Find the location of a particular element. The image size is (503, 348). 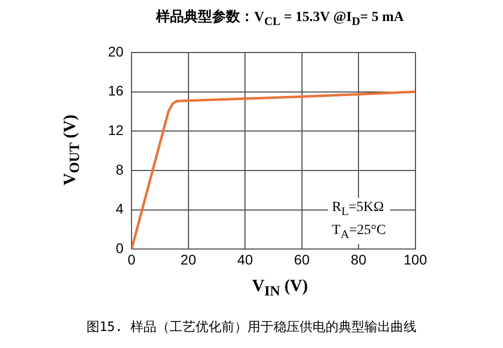

x-axis-title: V$_{IN}$ (V) is located at coordinates (280, 288).